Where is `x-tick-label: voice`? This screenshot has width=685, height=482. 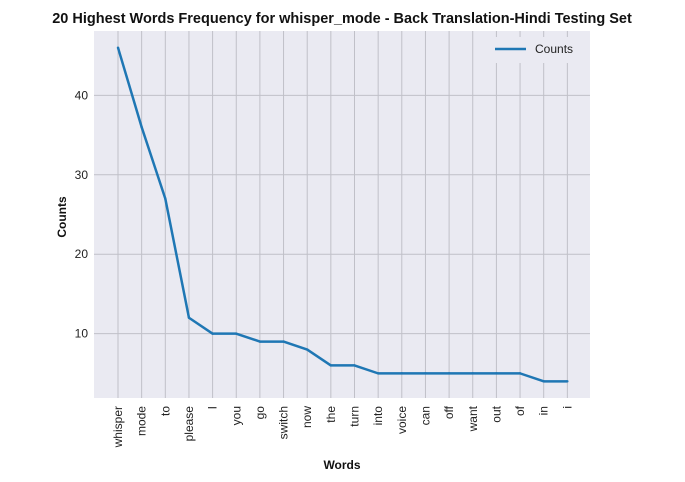 x-tick-label: voice is located at coordinates (402, 420).